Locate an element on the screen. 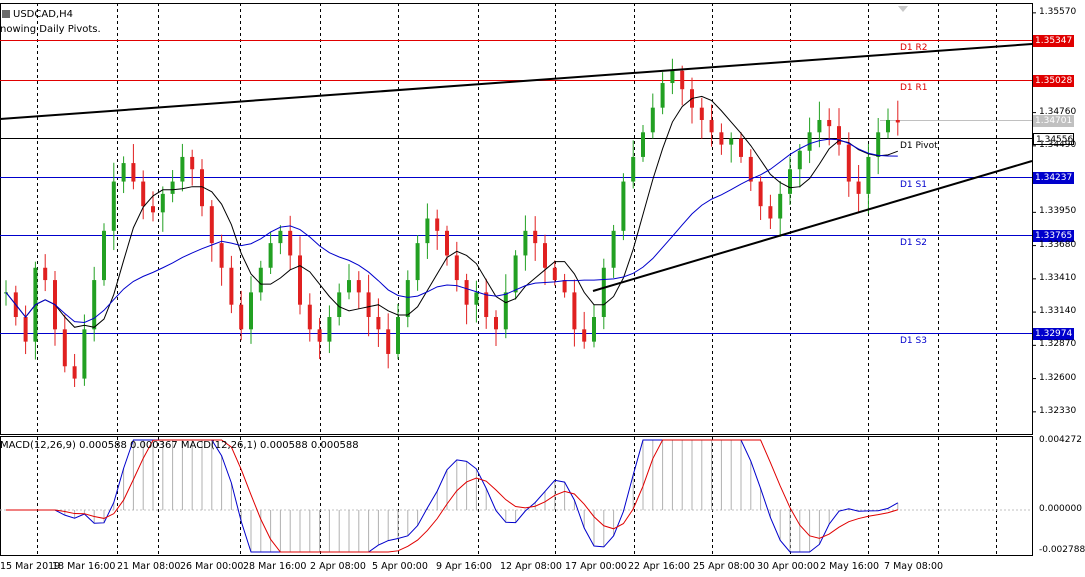  symbol-title: USDCAD,H4 is located at coordinates (43, 14).